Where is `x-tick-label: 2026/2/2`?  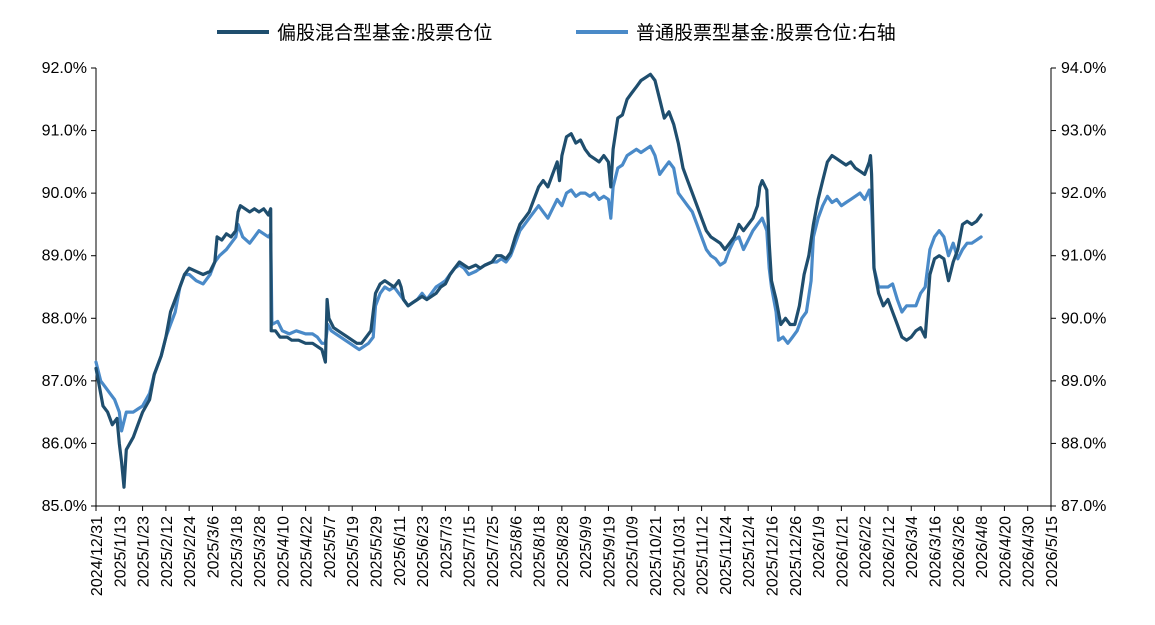
x-tick-label: 2026/2/2 is located at coordinates (866, 547).